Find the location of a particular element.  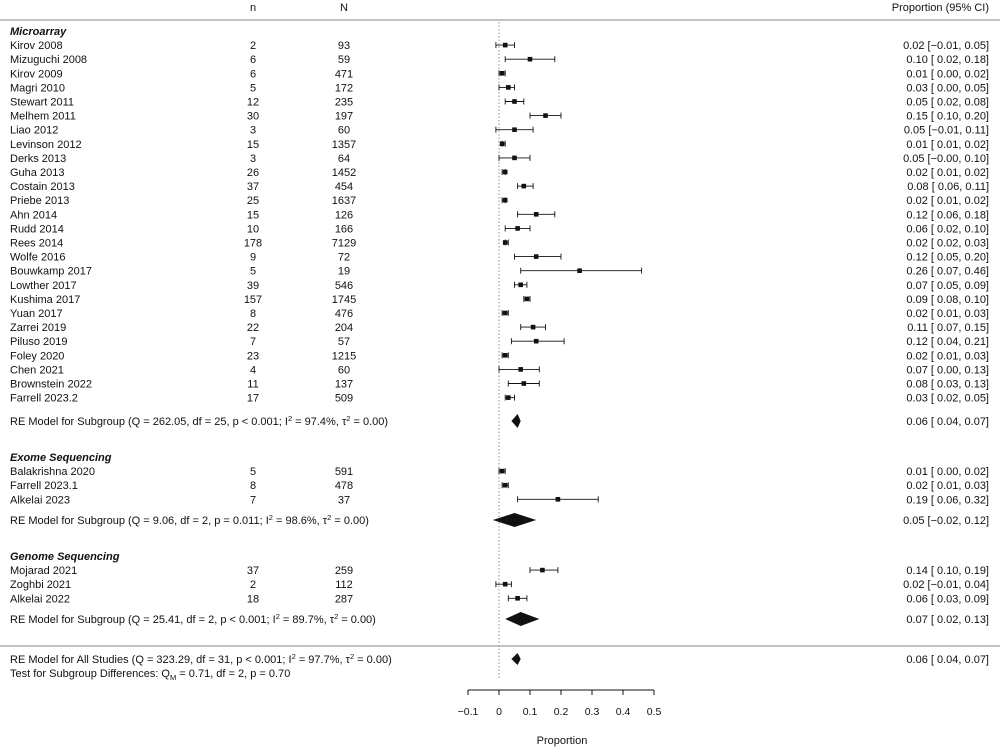

N-value: 60 is located at coordinates (344, 370).